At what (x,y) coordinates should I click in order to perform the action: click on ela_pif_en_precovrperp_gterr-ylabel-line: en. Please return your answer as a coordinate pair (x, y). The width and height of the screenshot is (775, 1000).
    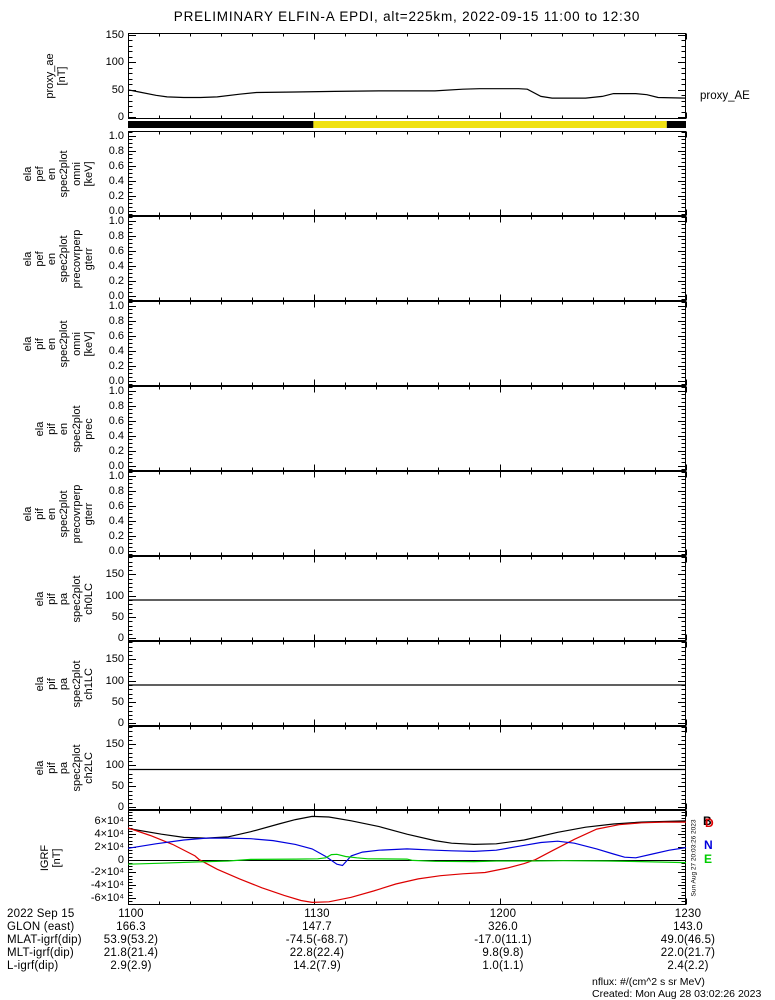
    Looking at the image, I should click on (52, 513).